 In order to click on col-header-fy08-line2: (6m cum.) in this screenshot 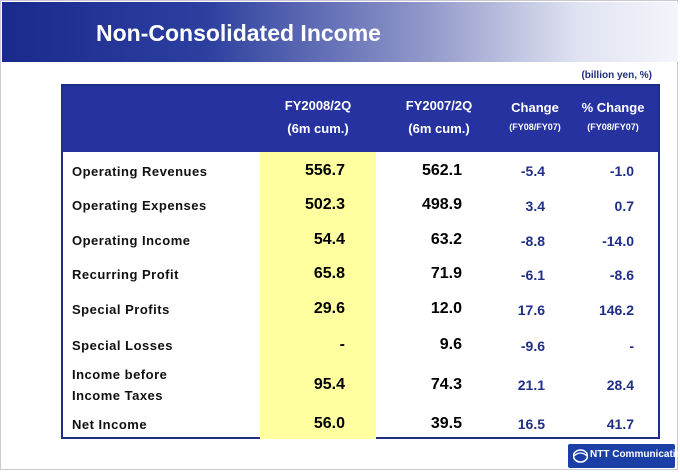, I will do `click(318, 128)`.